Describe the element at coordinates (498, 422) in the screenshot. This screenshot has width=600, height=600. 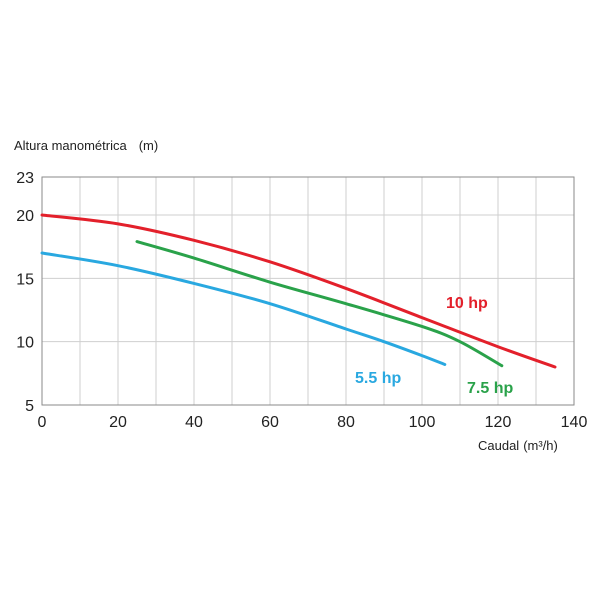
I see `x-tick-label: 120` at that location.